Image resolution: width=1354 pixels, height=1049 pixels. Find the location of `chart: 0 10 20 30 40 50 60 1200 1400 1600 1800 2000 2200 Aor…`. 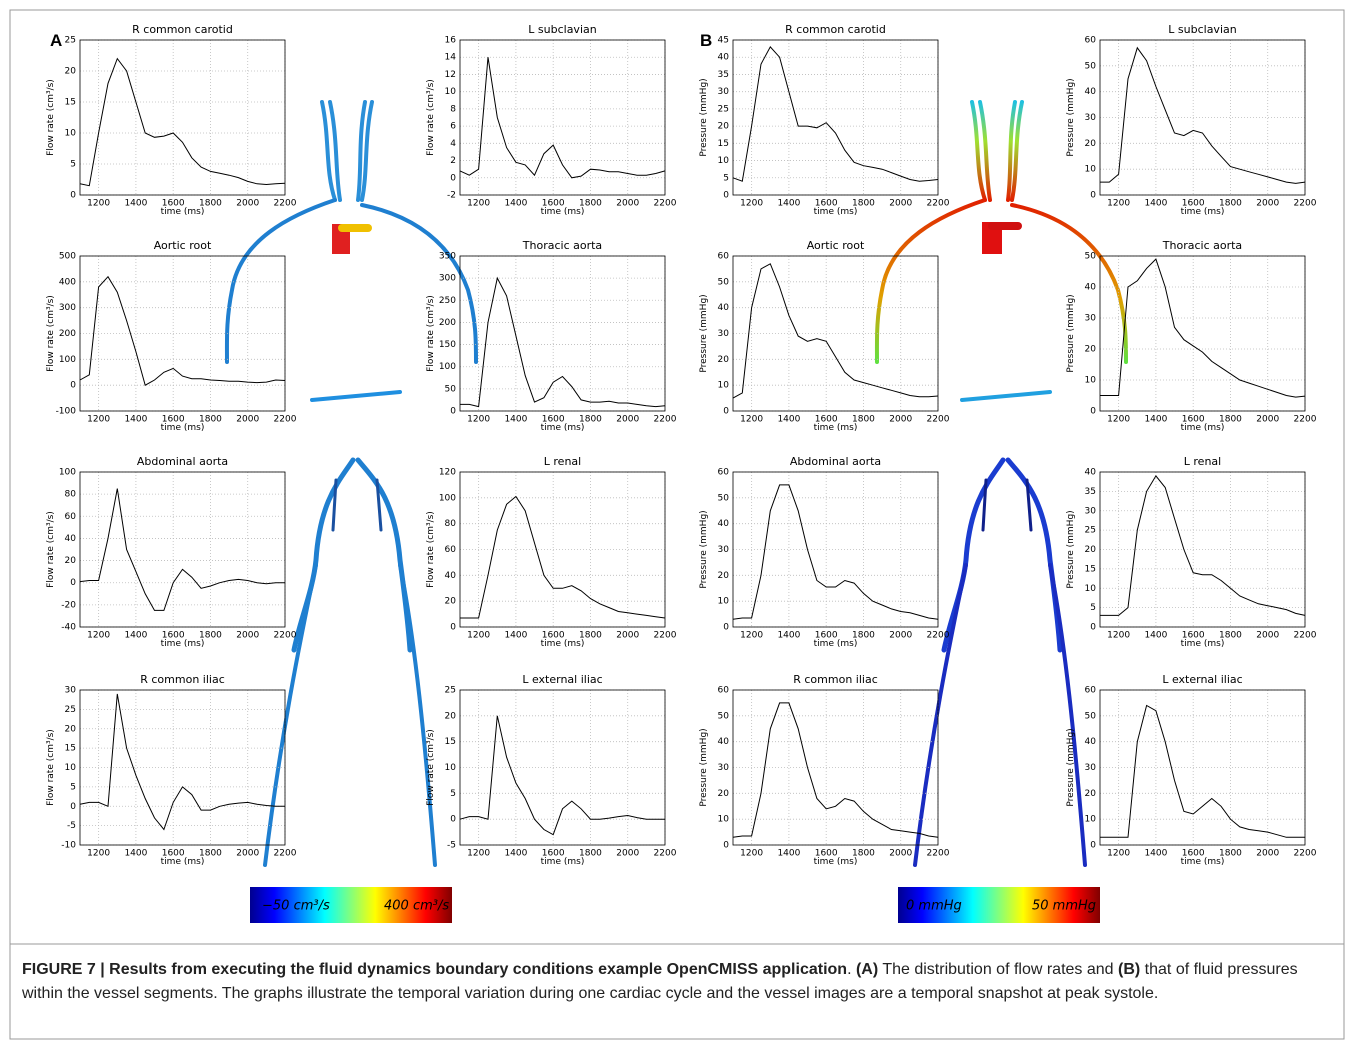

chart: 0 10 20 30 40 50 60 1200 1400 1600 1800 2000 2200 Aor… is located at coordinates (824, 336).